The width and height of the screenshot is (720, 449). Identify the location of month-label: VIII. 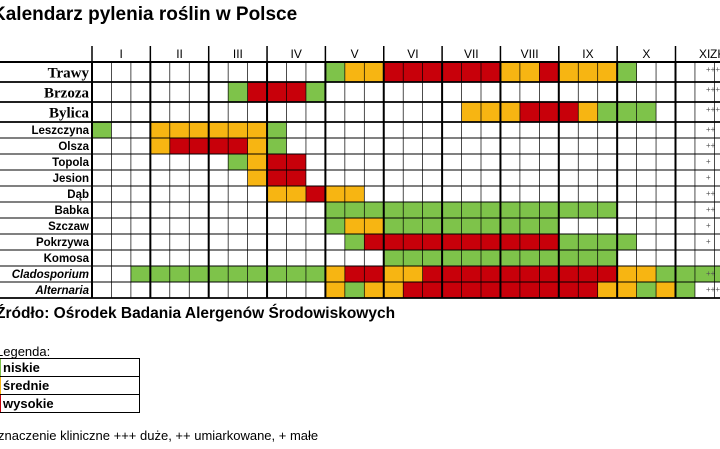
(530, 54).